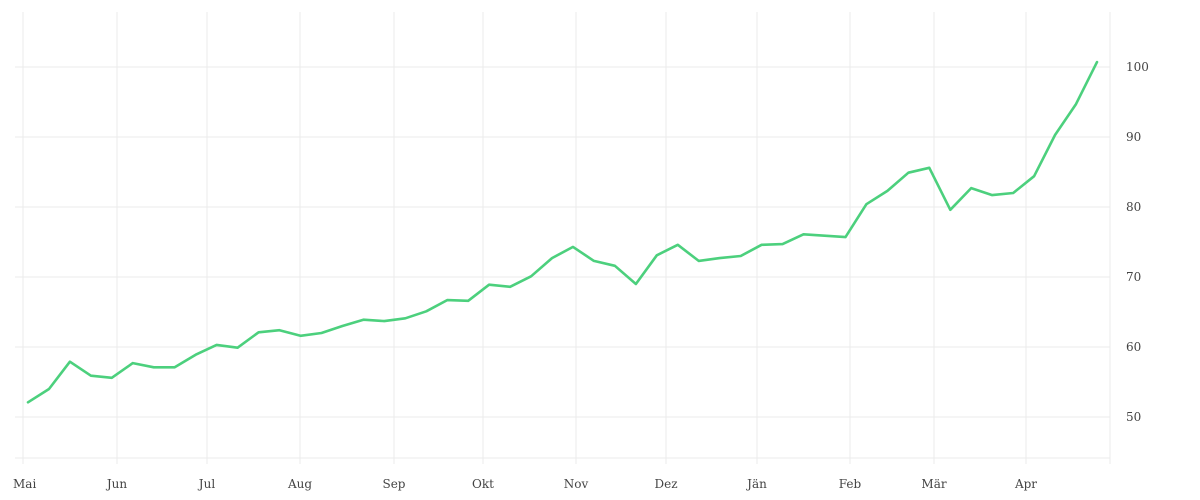 Image resolution: width=1200 pixels, height=500 pixels. What do you see at coordinates (116, 484) in the screenshot?
I see `x-tick-label: Jun` at bounding box center [116, 484].